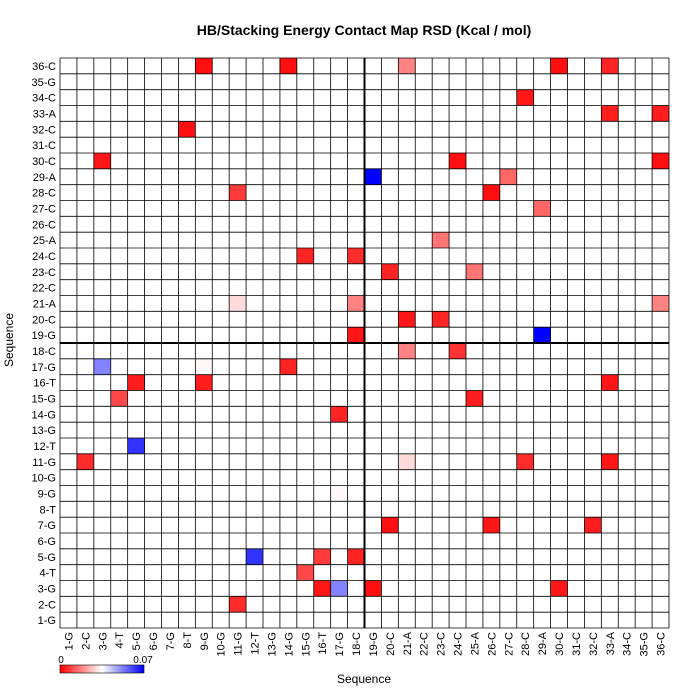 The height and width of the screenshot is (700, 700). What do you see at coordinates (44, 431) in the screenshot?
I see `y-tick-label: 13-G` at bounding box center [44, 431].